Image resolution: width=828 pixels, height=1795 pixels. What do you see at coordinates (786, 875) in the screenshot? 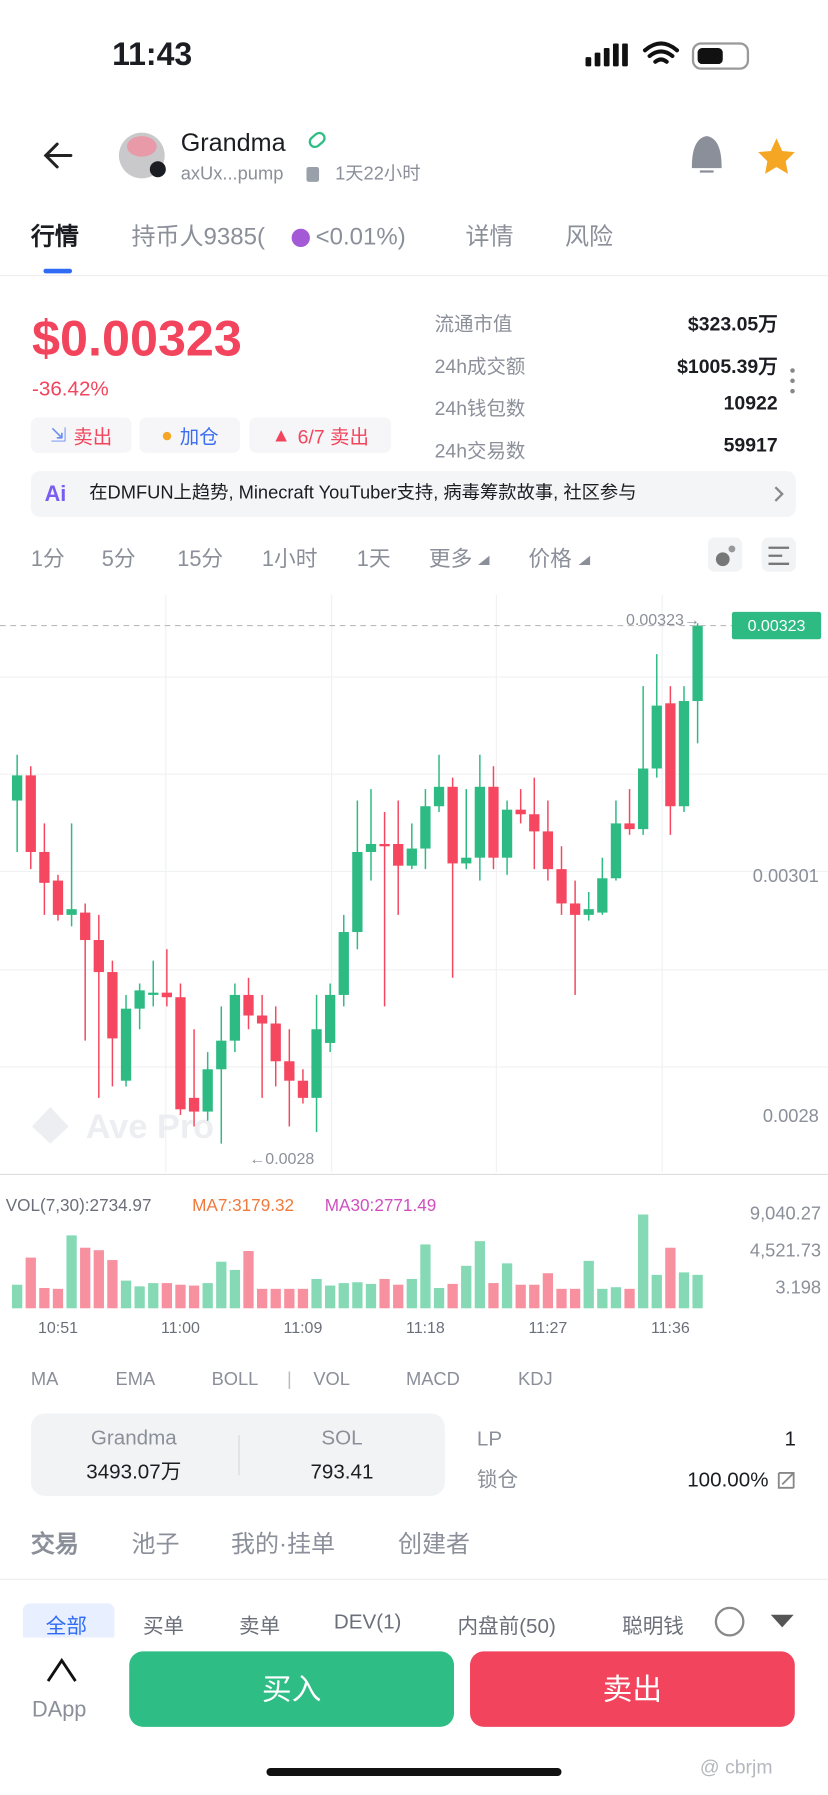
I see `y-tick-label: 0.00301` at bounding box center [786, 875].